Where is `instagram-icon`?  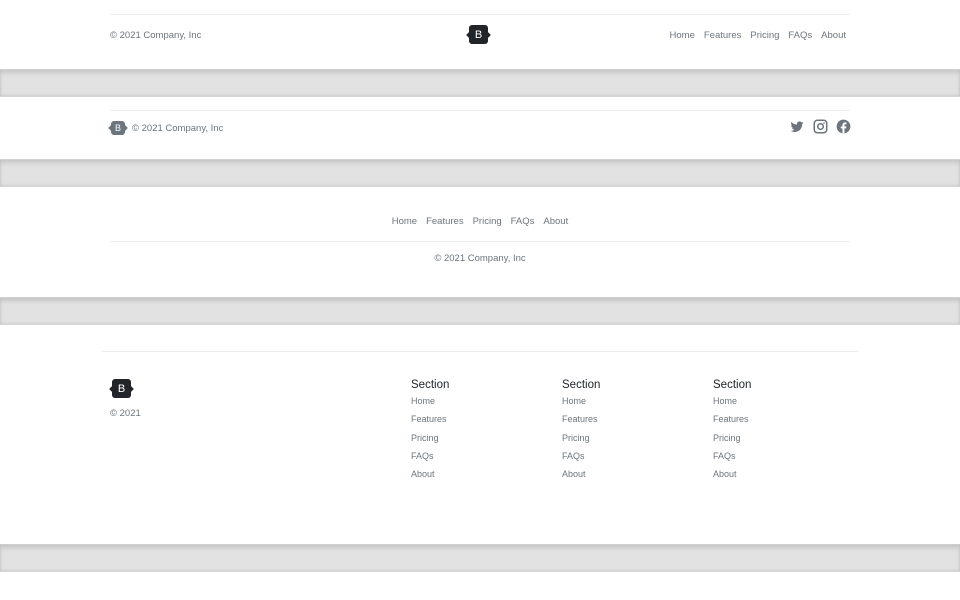
instagram-icon is located at coordinates (820, 126).